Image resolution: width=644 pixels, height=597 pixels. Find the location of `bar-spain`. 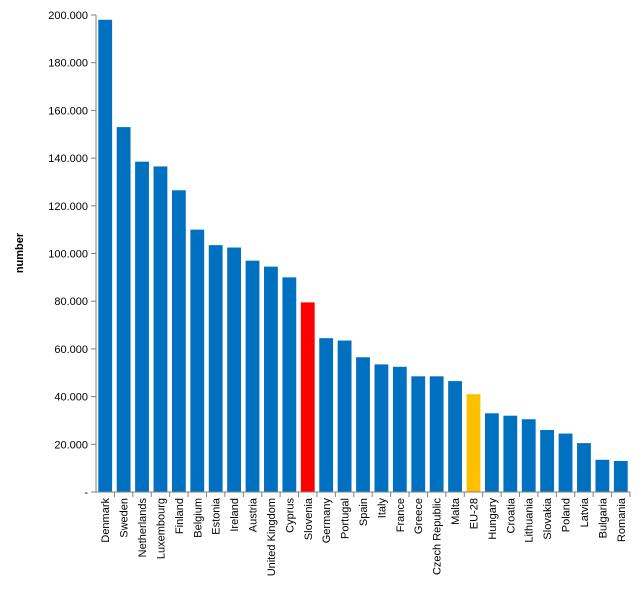

bar-spain is located at coordinates (363, 424).